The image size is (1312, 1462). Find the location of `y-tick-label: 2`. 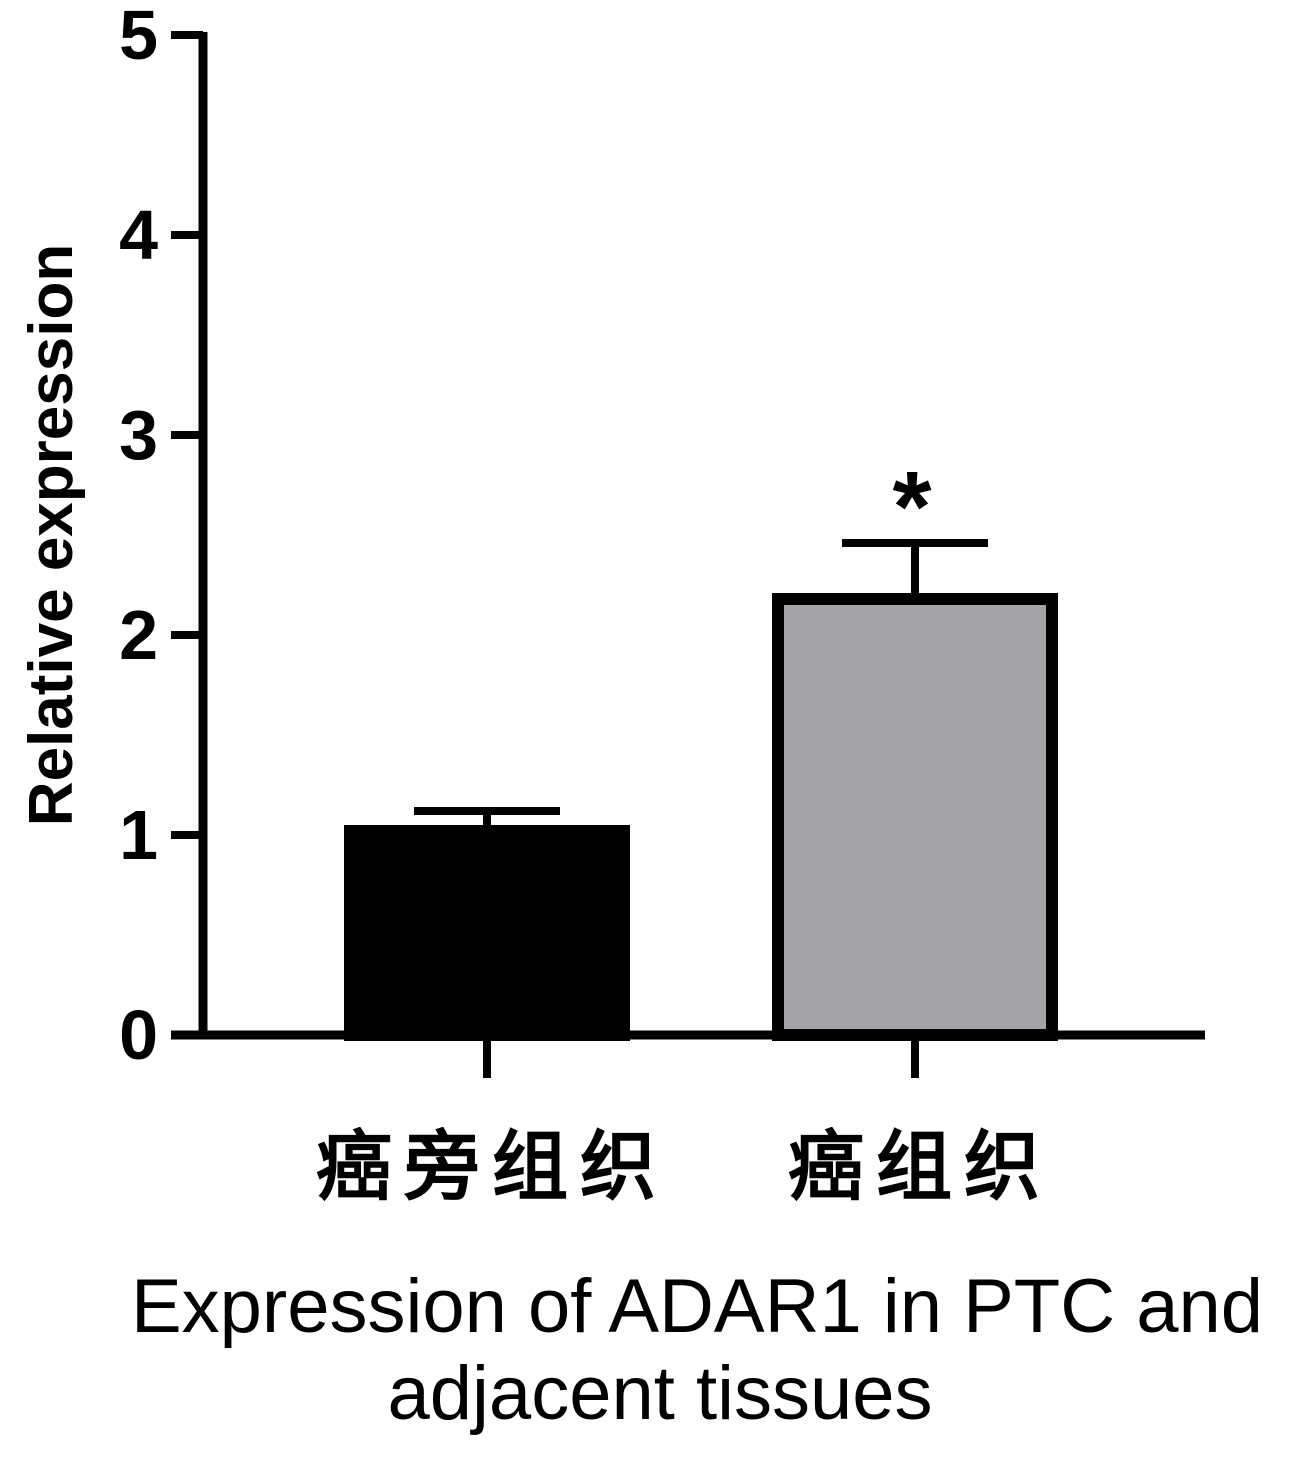

y-tick-label: 2 is located at coordinates (138, 635).